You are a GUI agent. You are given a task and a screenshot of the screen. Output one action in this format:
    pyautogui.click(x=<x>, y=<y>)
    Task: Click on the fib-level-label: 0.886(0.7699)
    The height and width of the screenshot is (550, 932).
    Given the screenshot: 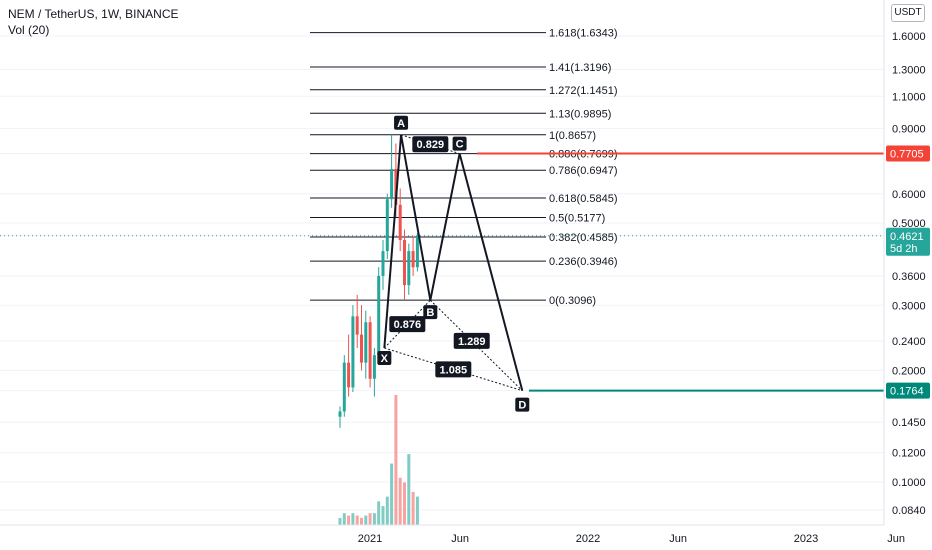 What is the action you would take?
    pyautogui.click(x=583, y=155)
    